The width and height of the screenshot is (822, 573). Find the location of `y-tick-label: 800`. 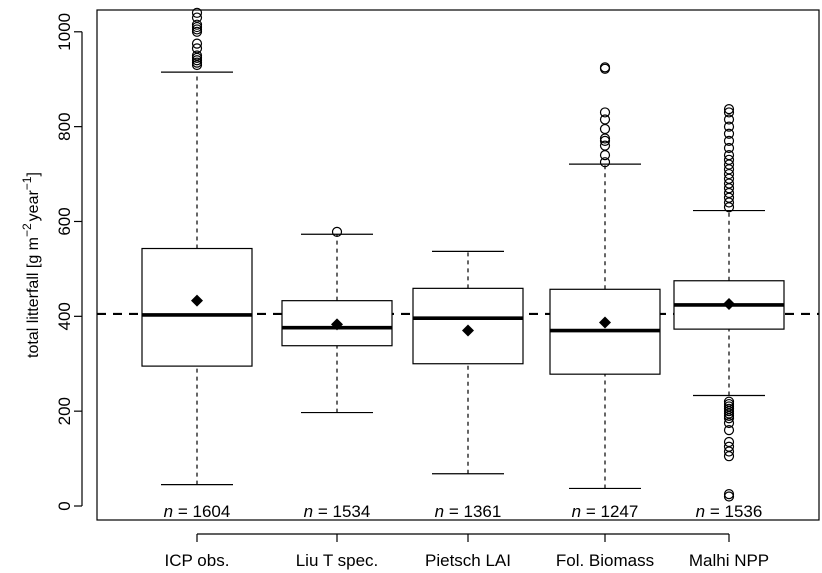

y-tick-label: 800 is located at coordinates (64, 126).